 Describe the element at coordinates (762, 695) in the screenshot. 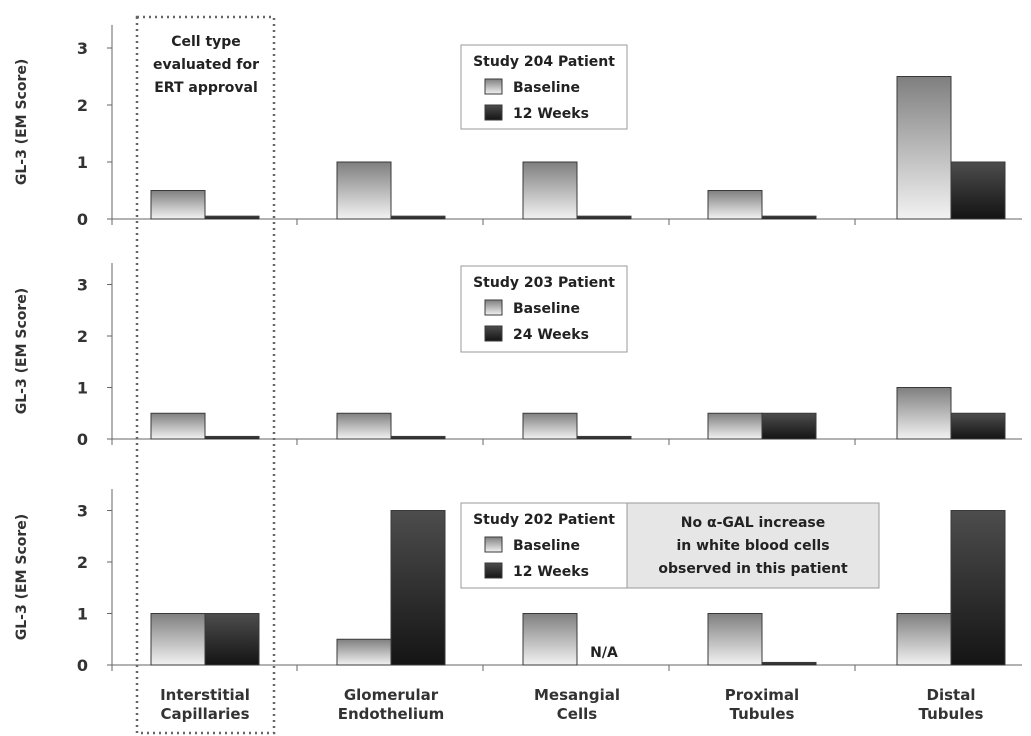

I see `category-label: Proximal` at that location.